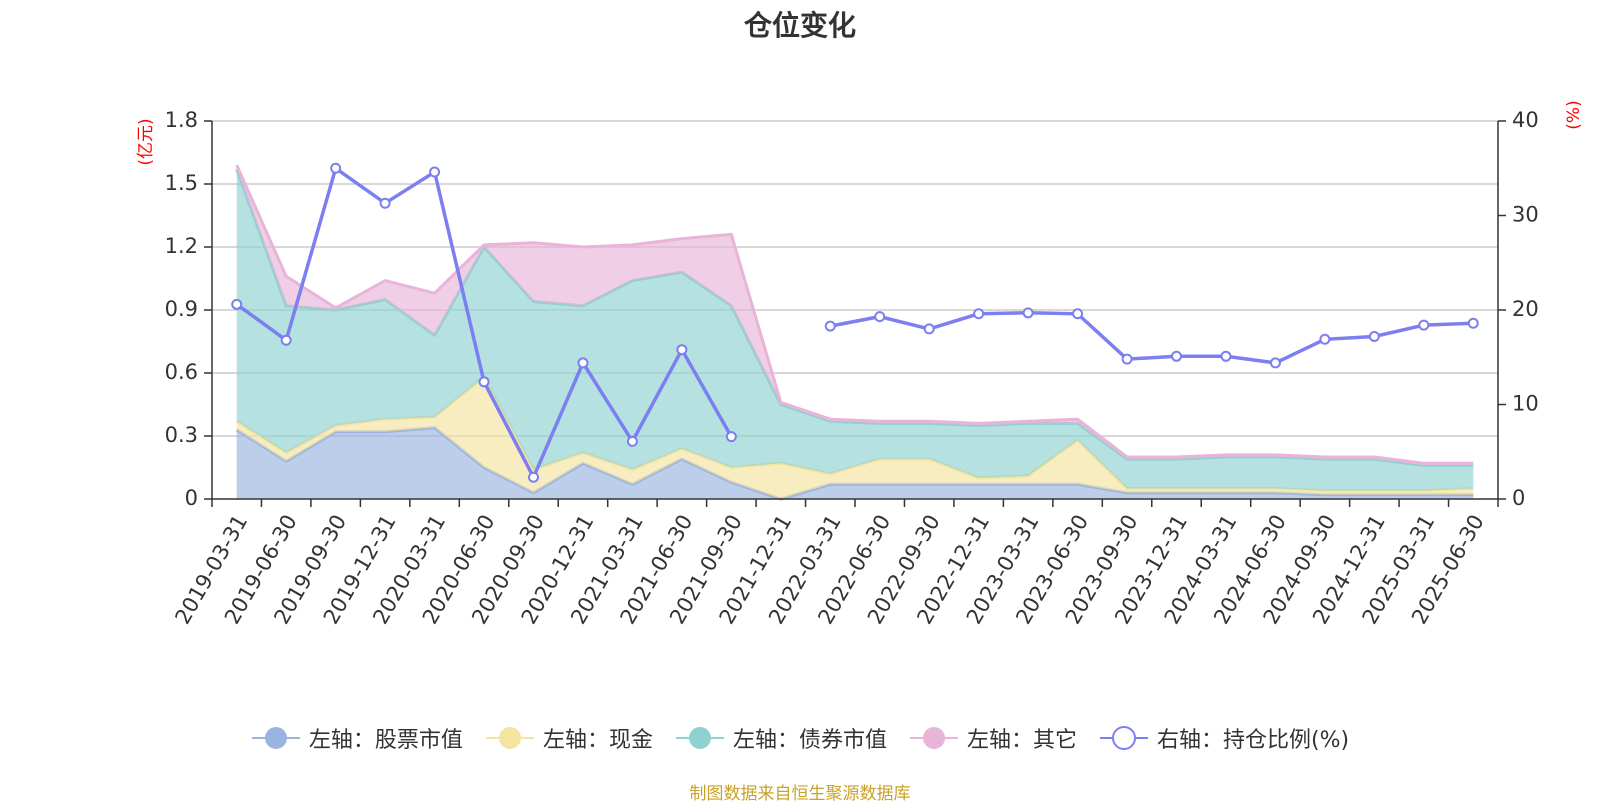 The height and width of the screenshot is (804, 1600). What do you see at coordinates (597, 740) in the screenshot?
I see `legend-label: 左轴：现金` at bounding box center [597, 740].